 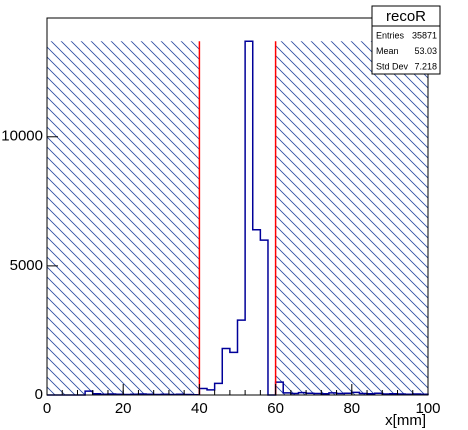 I want to click on stats-value: 53.03, so click(x=425, y=51).